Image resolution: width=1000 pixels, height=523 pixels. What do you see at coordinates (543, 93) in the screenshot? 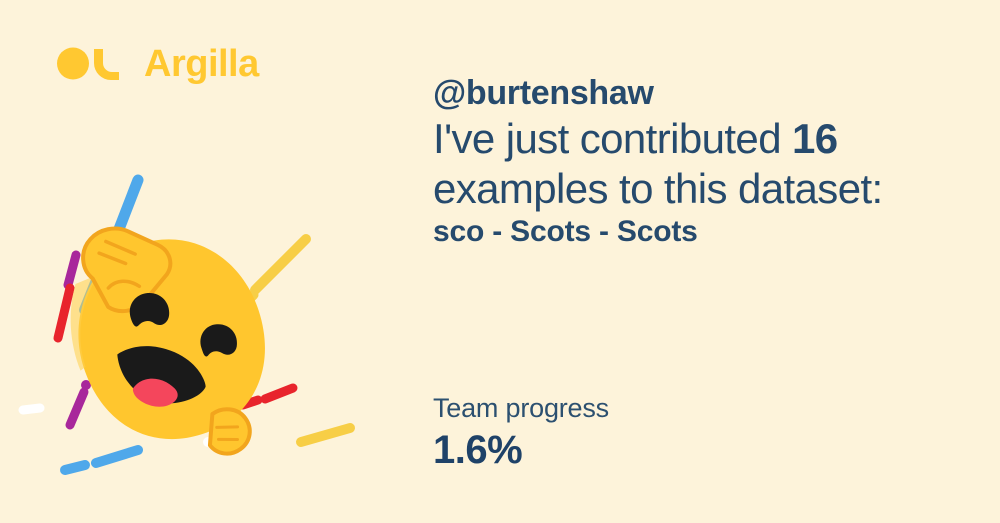
I see `user-handle: @burtenshaw` at bounding box center [543, 93].